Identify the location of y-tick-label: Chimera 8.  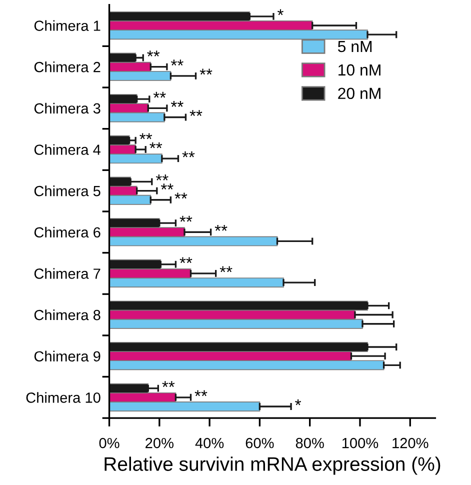
(67, 314).